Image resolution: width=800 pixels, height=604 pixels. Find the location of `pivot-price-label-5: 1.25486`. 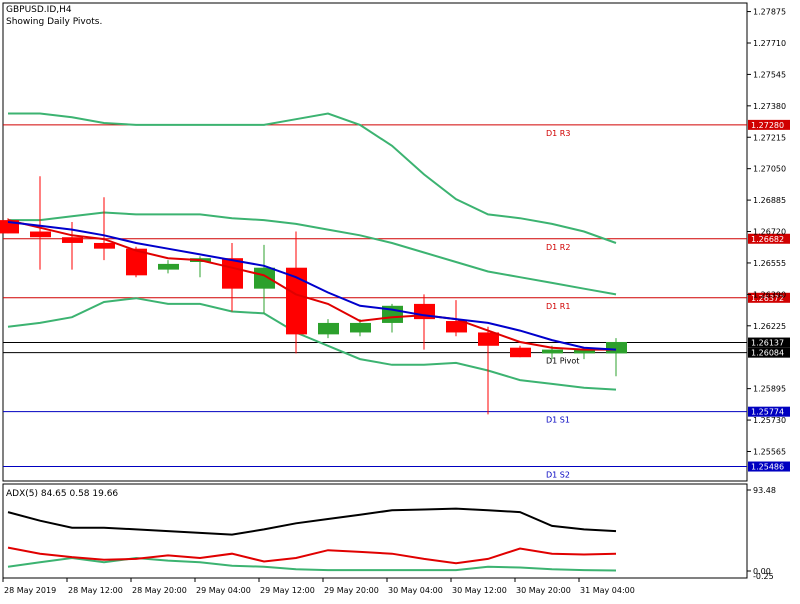

pivot-price-label-5: 1.25486 is located at coordinates (767, 467).